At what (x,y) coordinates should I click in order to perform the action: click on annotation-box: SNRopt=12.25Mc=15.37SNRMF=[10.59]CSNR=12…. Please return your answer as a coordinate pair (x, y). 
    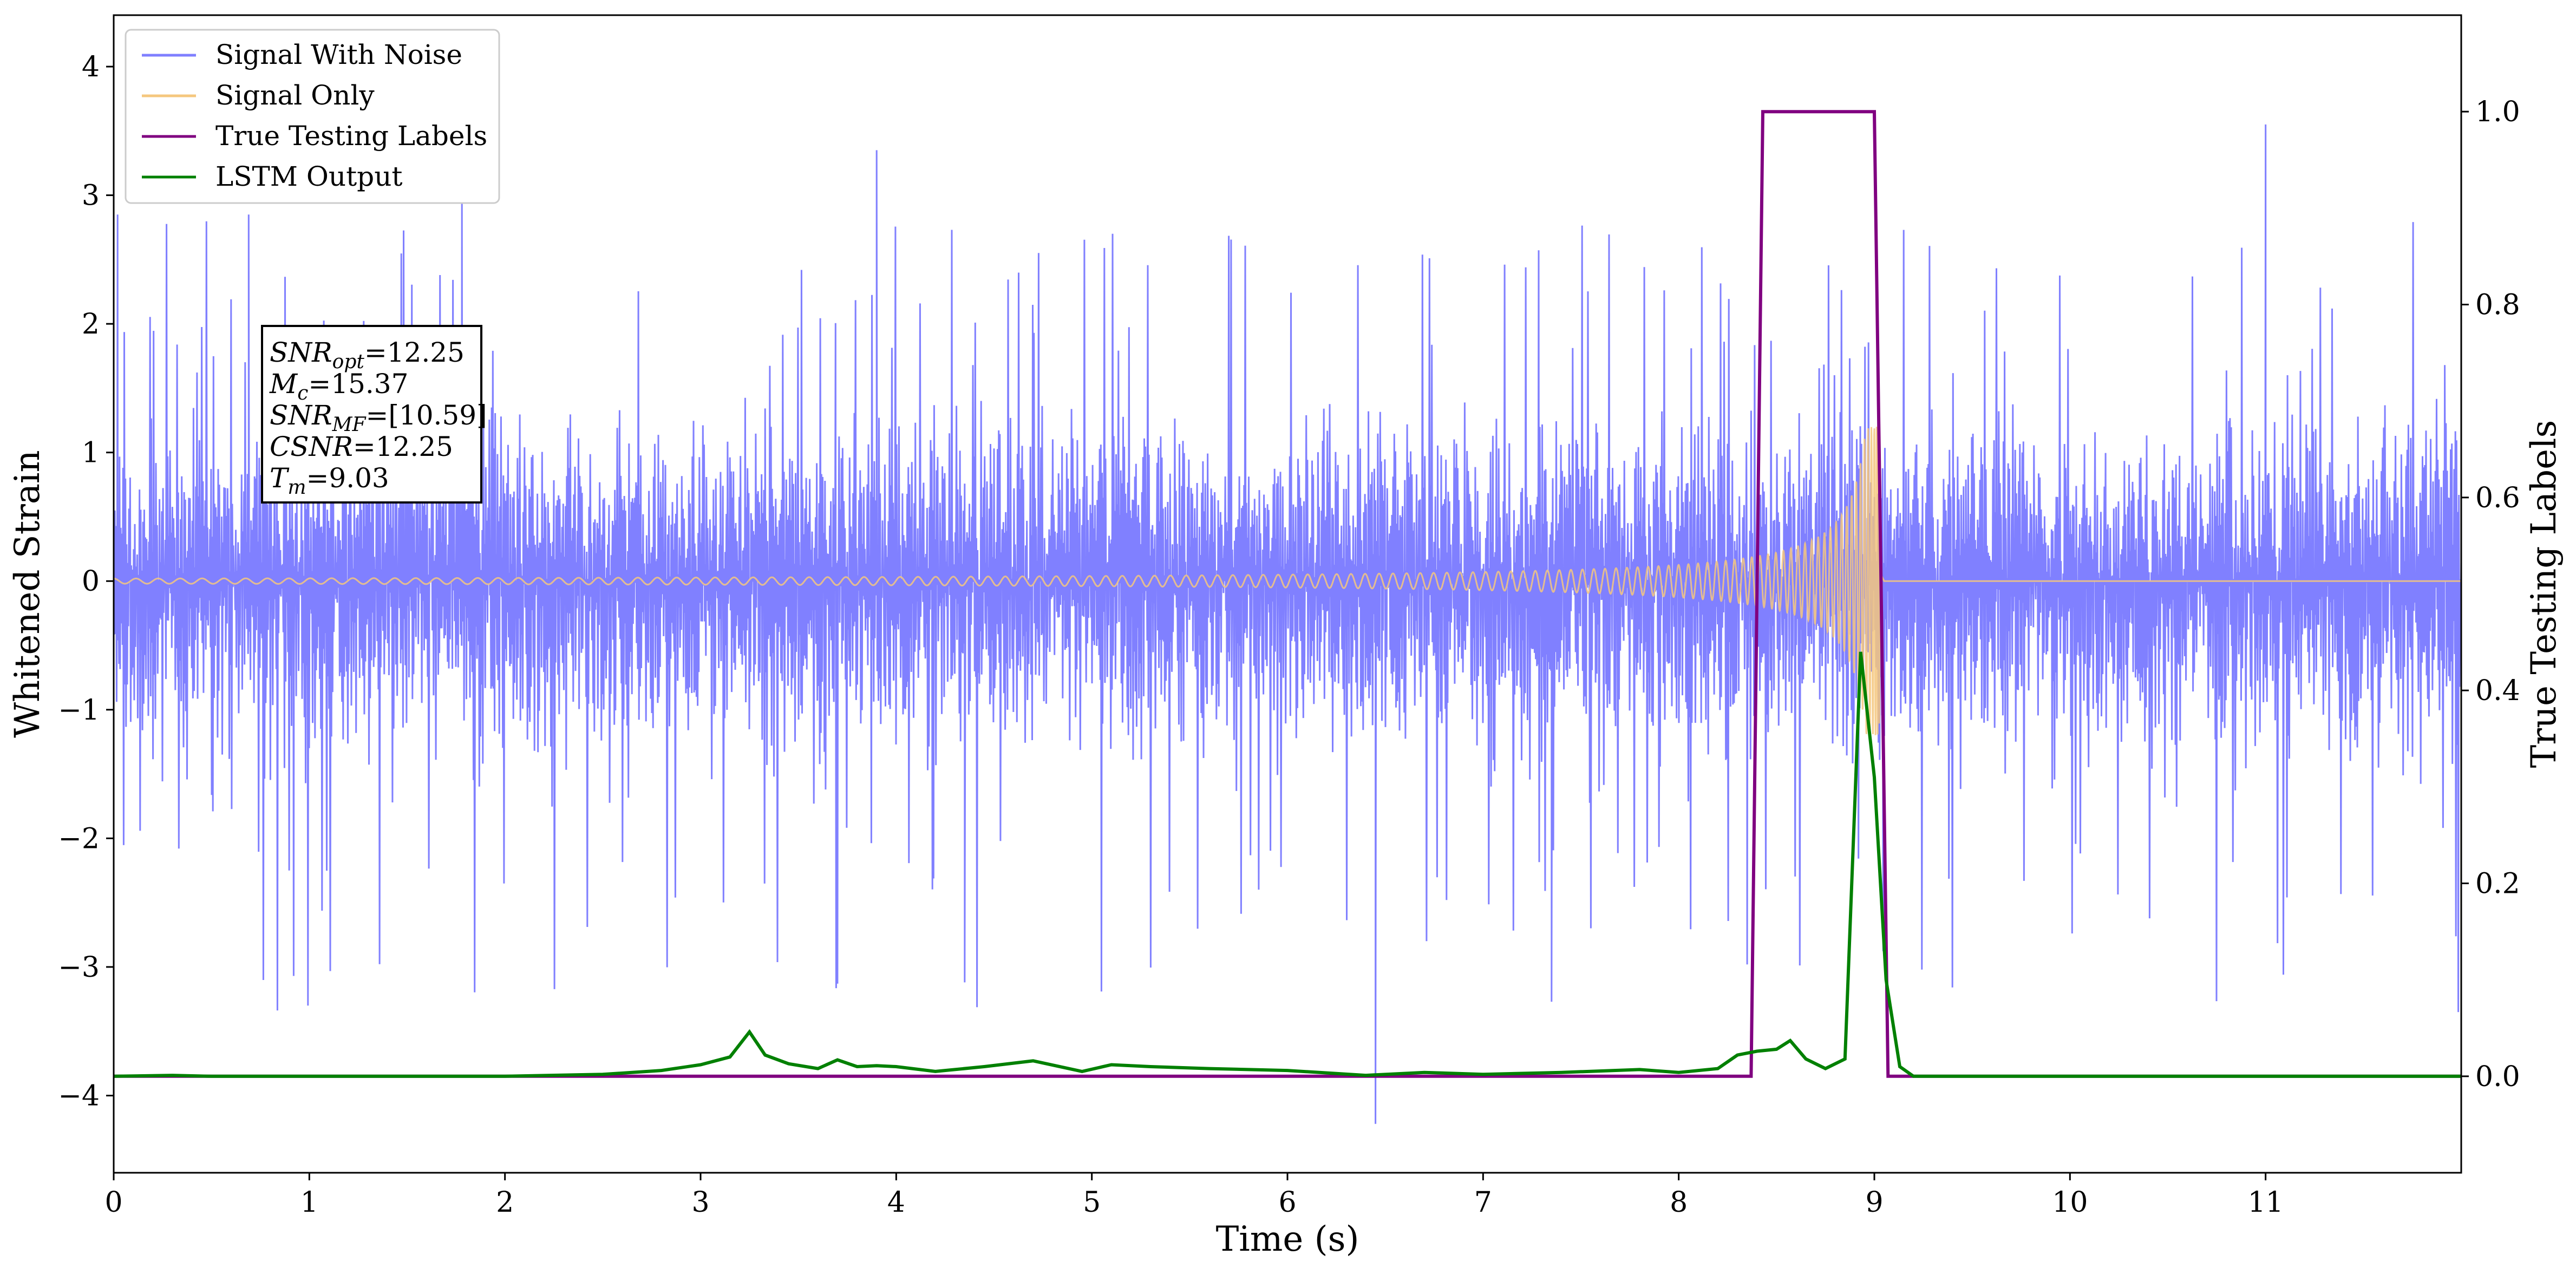
    Looking at the image, I should click on (374, 414).